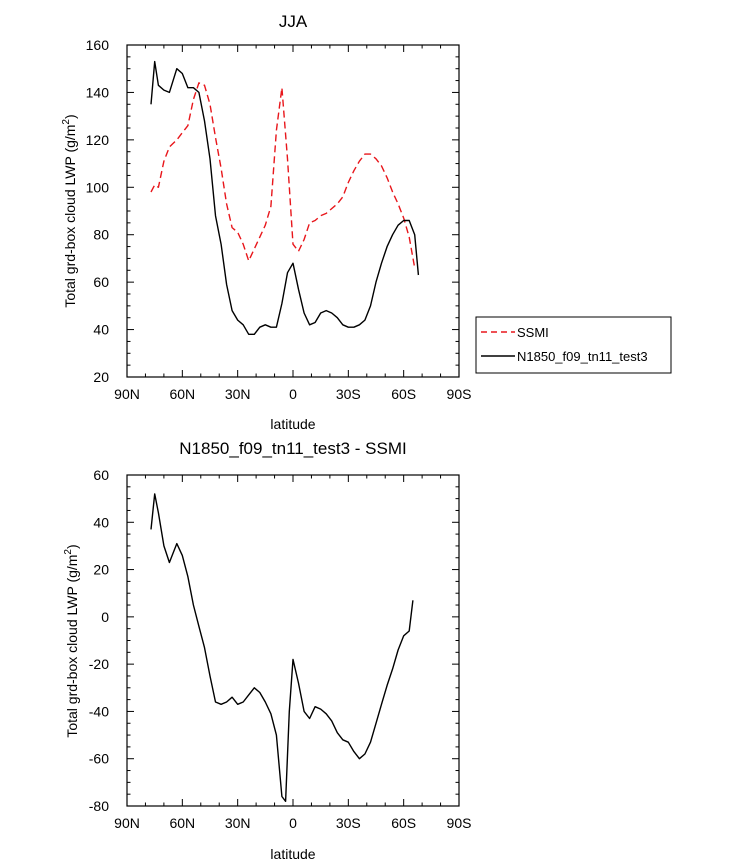  Describe the element at coordinates (99, 664) in the screenshot. I see `y-tick-label: -20` at that location.